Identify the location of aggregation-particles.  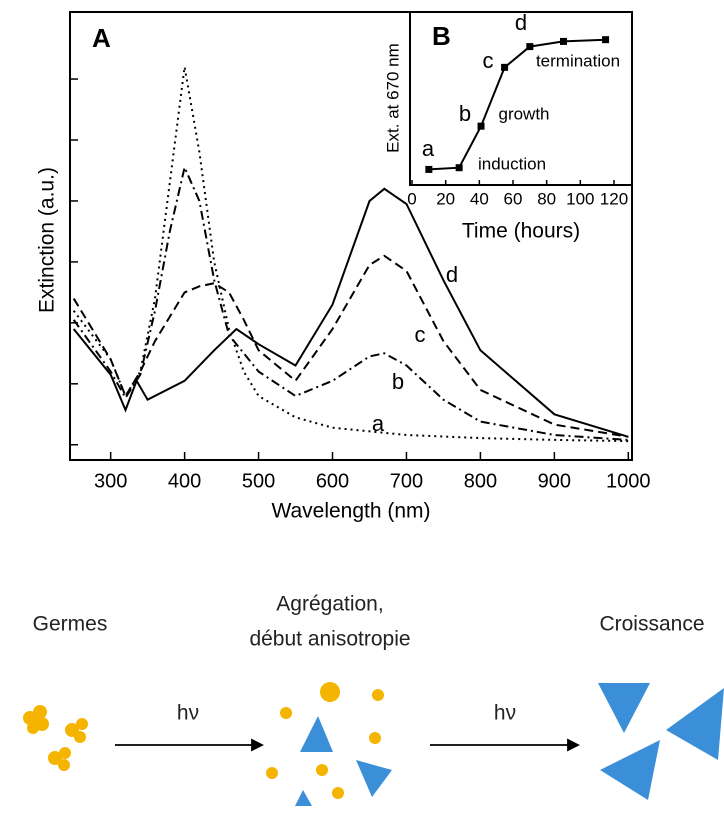
(329, 744).